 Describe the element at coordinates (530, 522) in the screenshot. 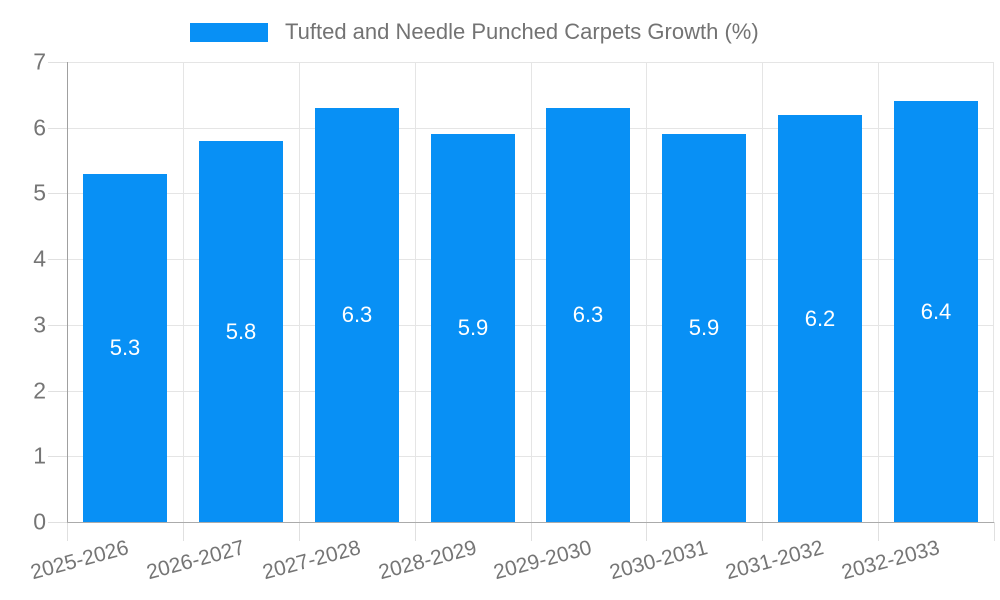

I see `x-axis-line` at that location.